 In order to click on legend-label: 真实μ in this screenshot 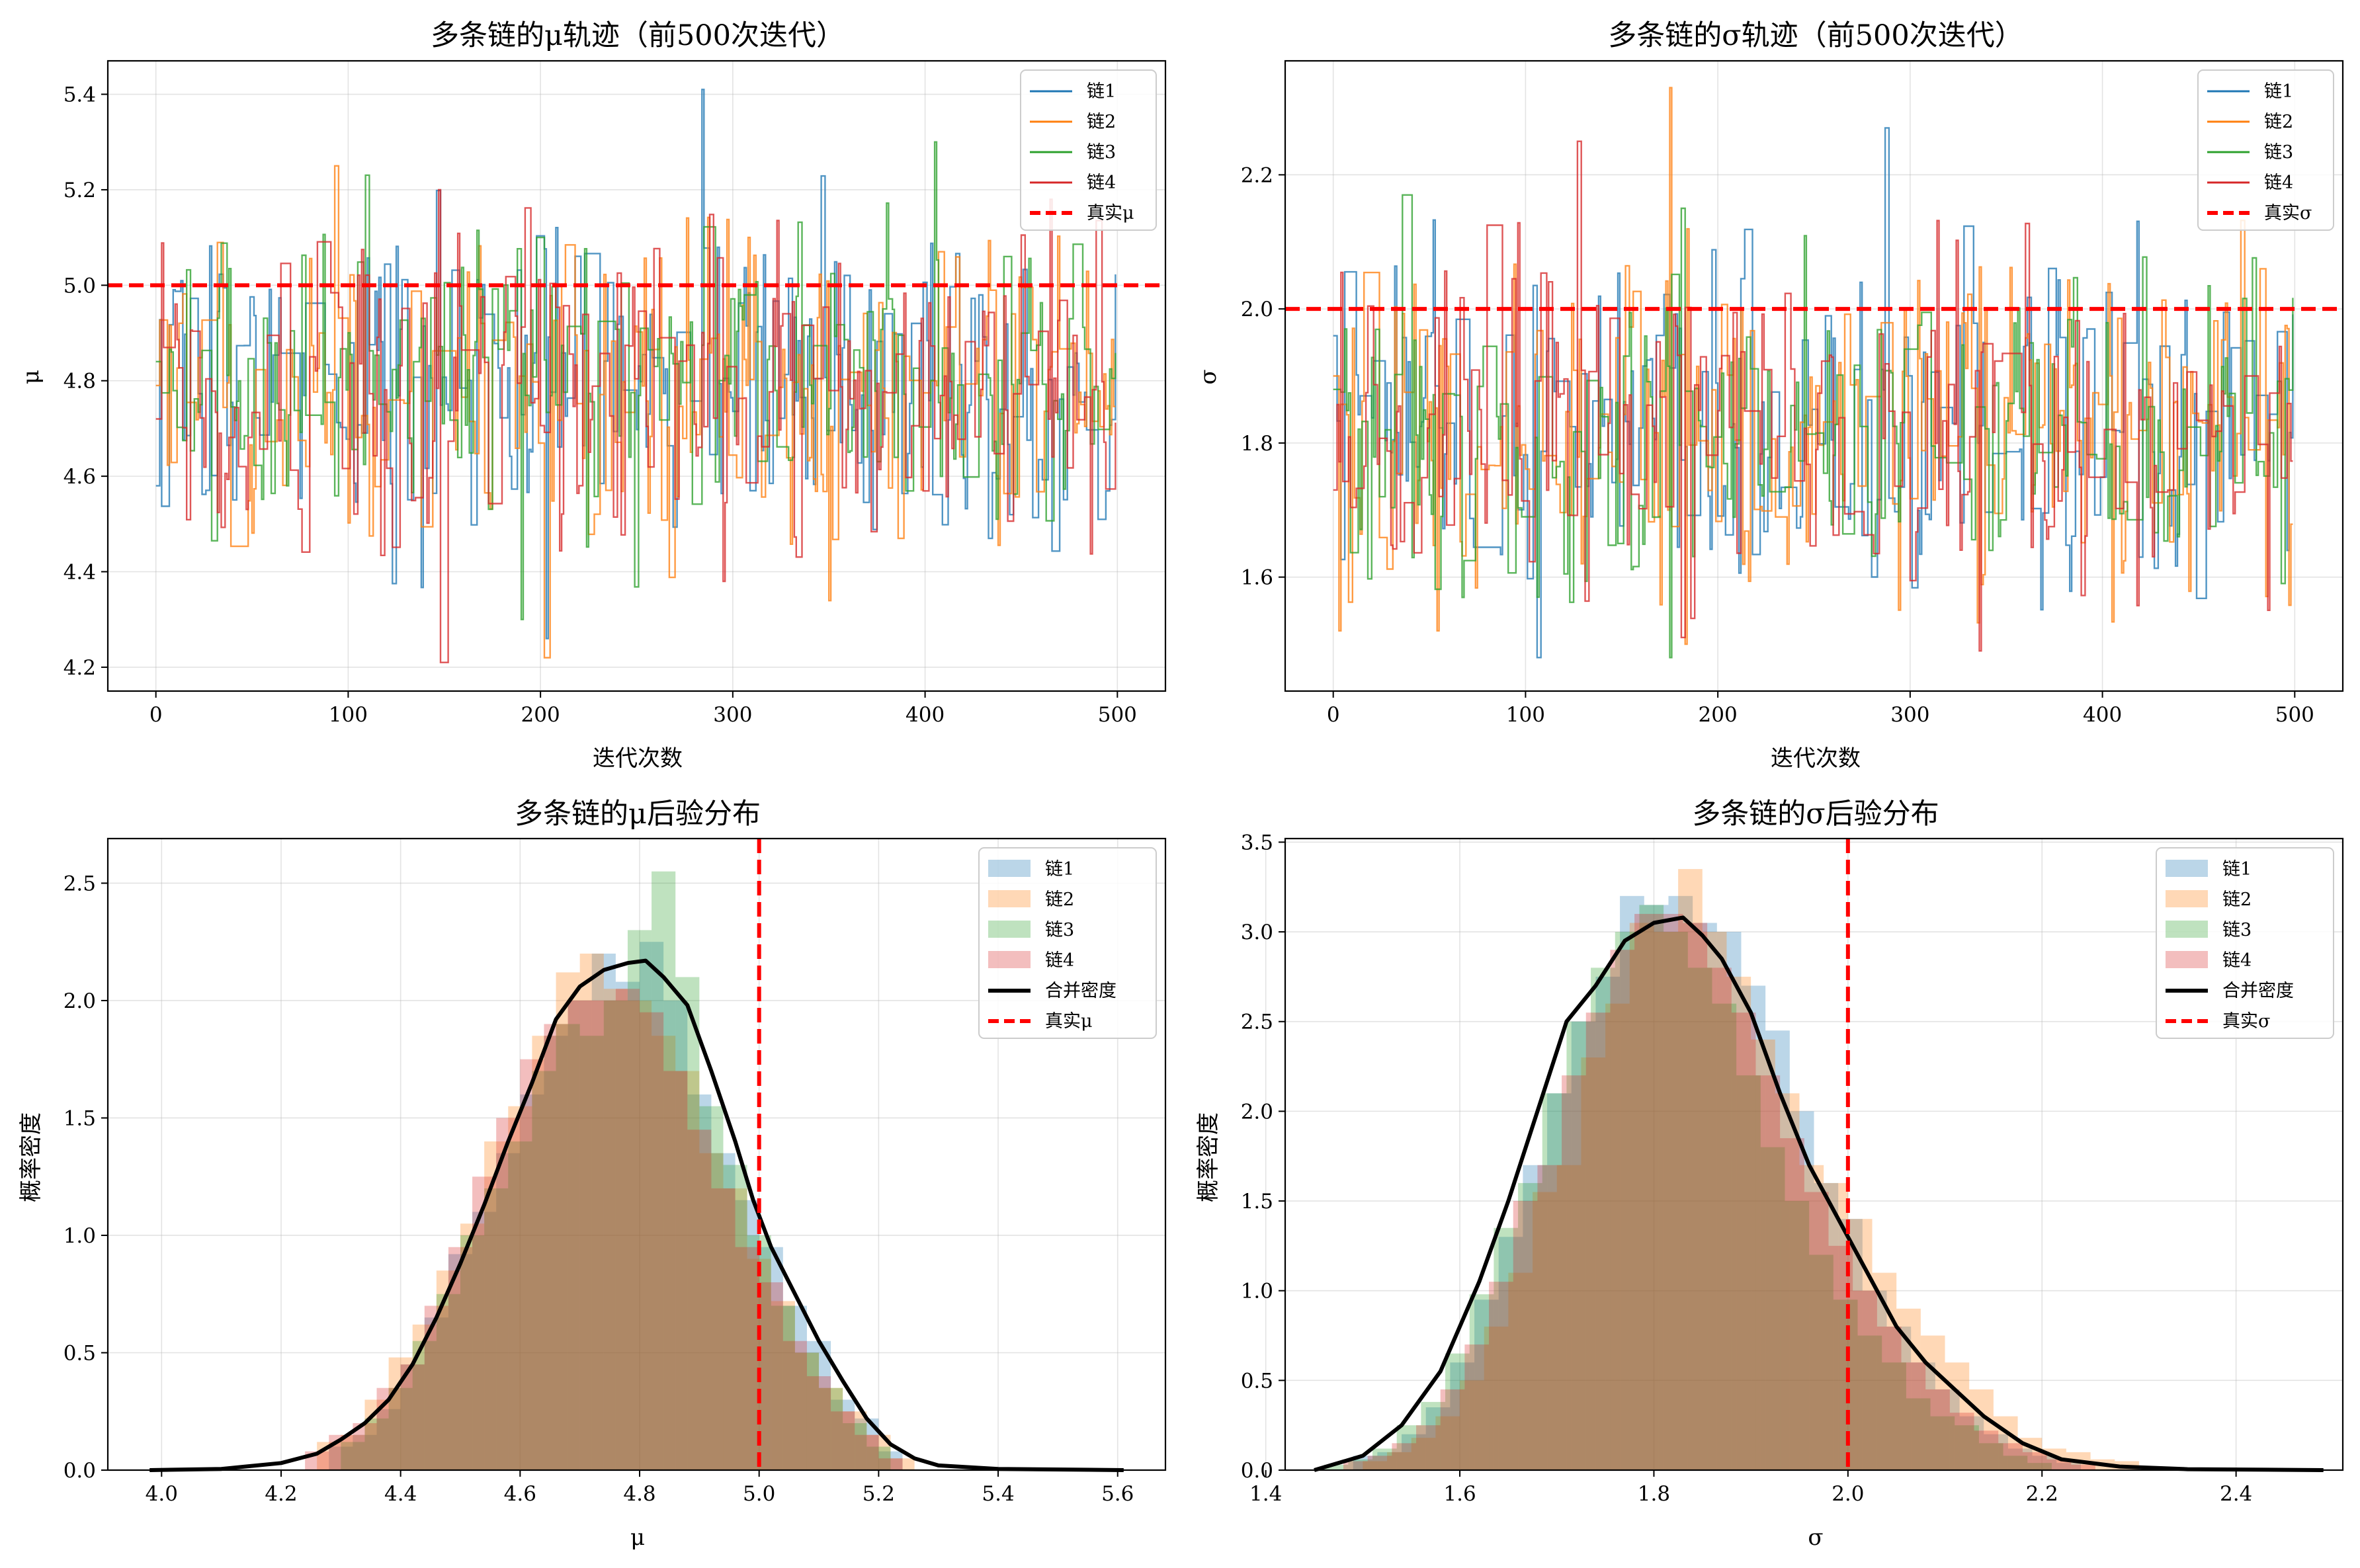, I will do `click(1110, 213)`.